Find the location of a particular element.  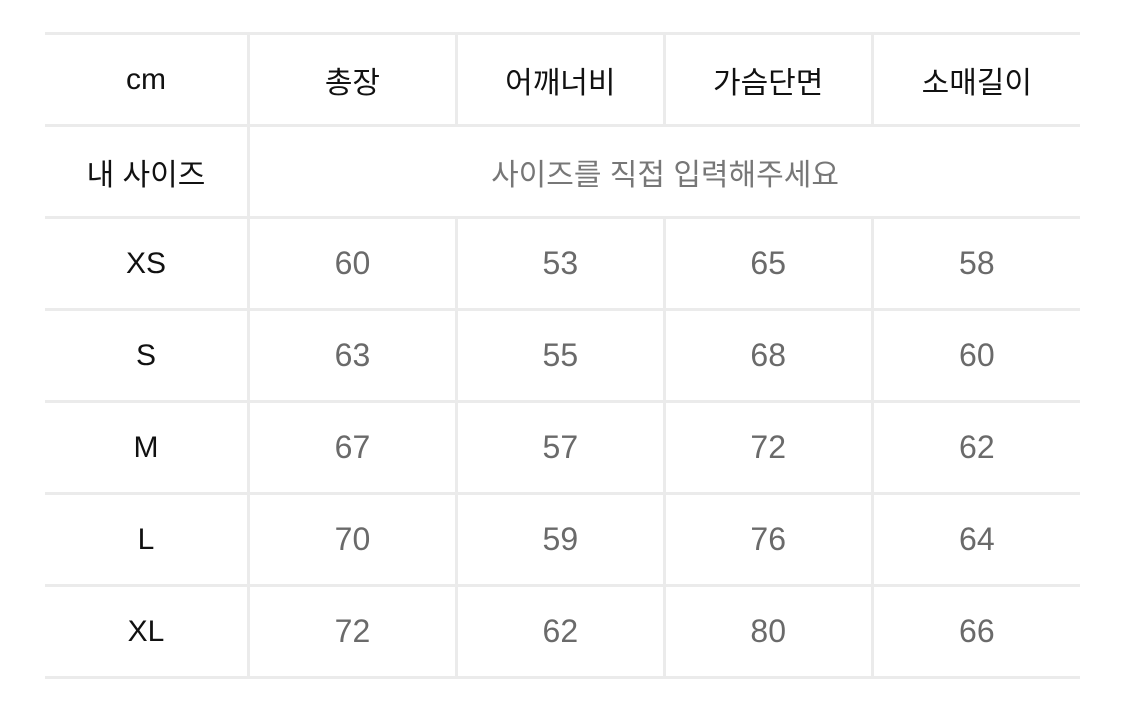

table-row: M 67 57 72 62 is located at coordinates (562, 447).